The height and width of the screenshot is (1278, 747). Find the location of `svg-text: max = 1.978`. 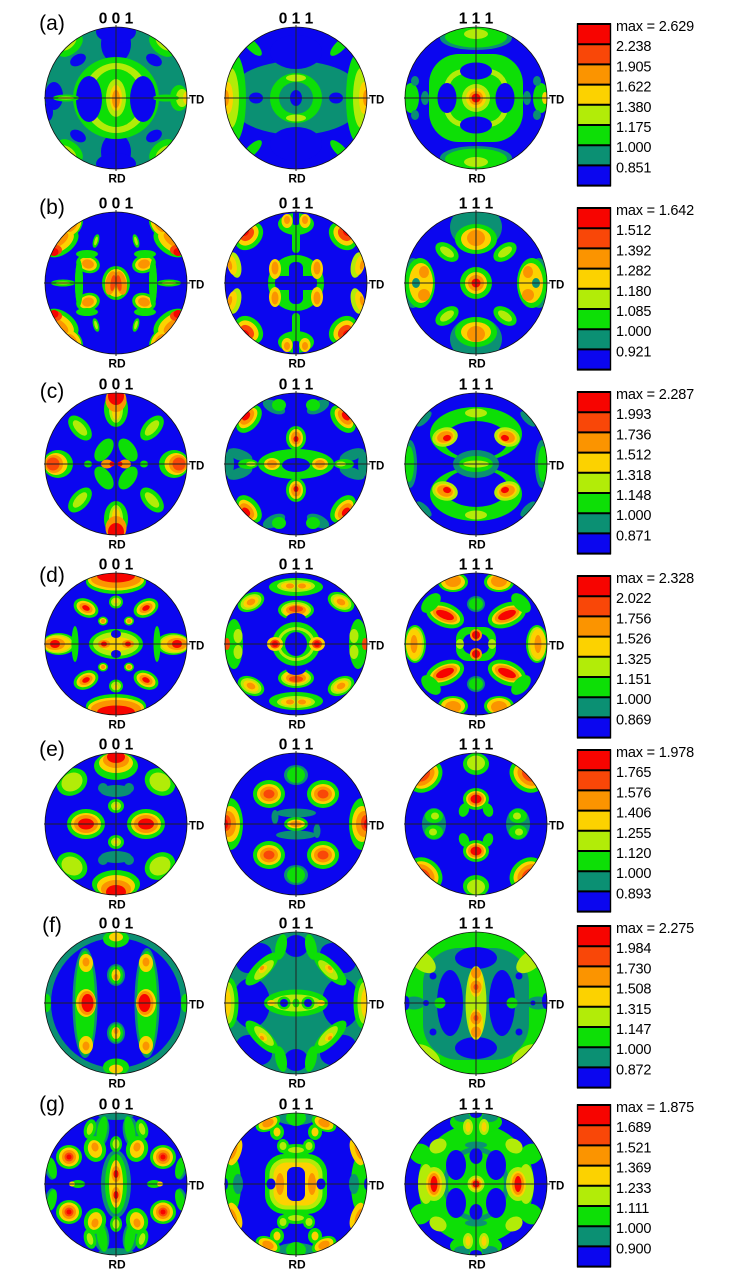

svg-text: max = 1.978 is located at coordinates (655, 753).